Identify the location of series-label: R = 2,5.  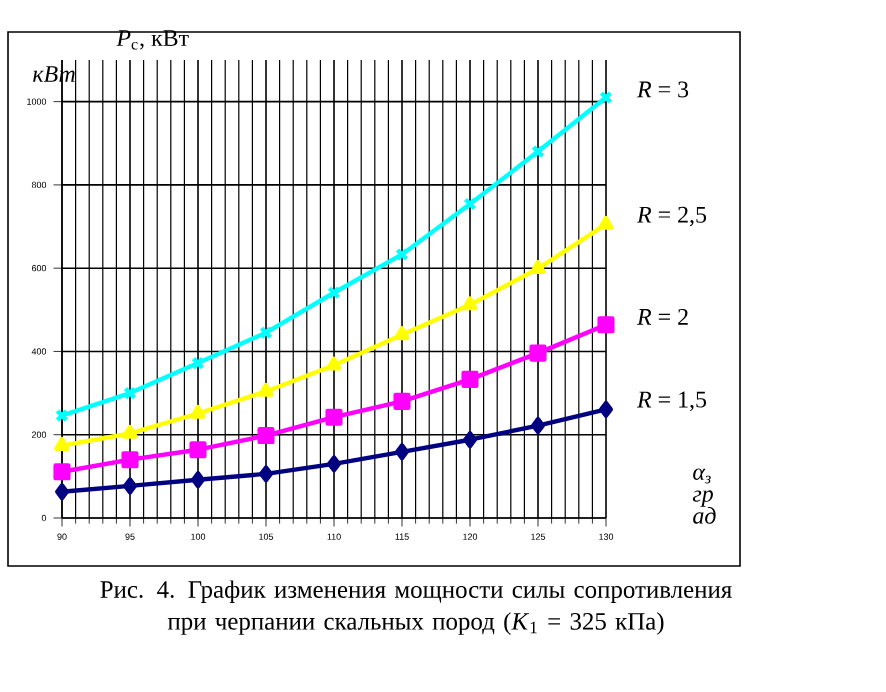
(671, 216).